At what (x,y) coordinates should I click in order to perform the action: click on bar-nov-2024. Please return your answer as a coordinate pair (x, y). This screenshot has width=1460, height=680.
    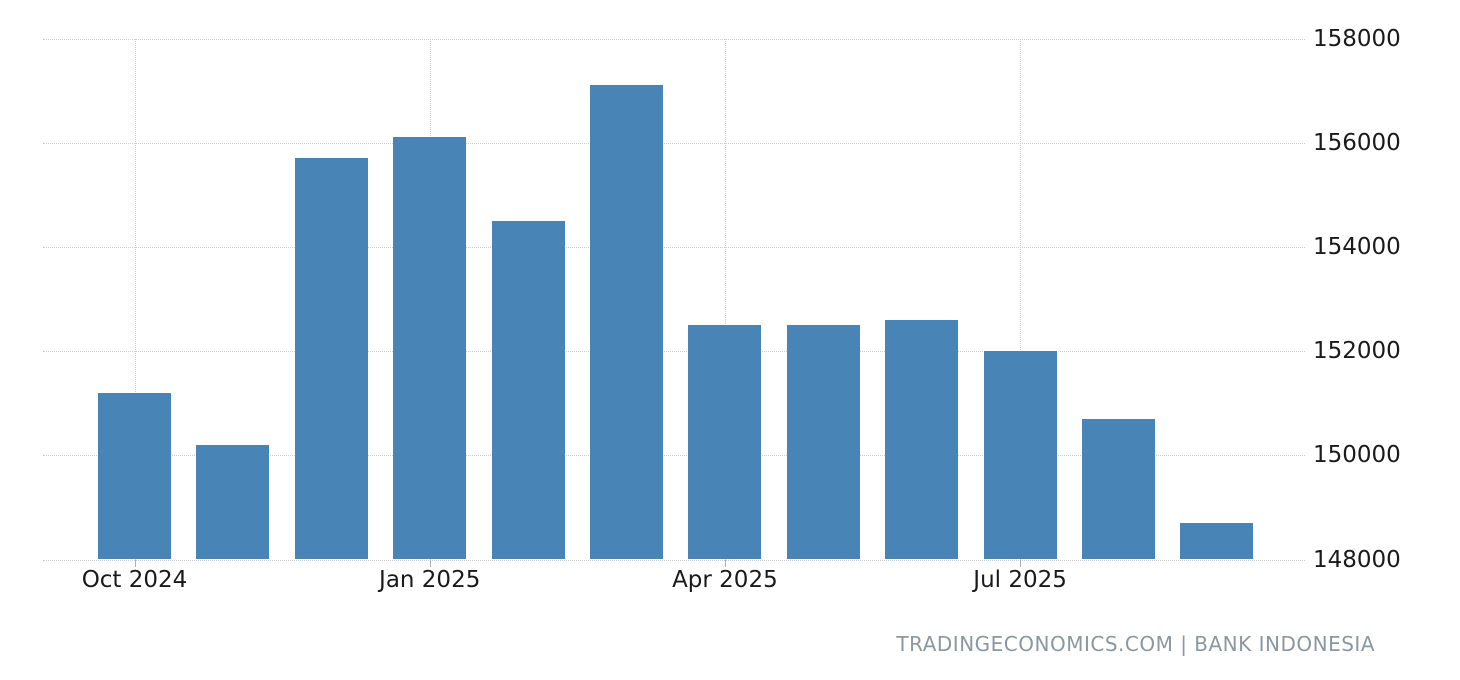
    Looking at the image, I should click on (233, 502).